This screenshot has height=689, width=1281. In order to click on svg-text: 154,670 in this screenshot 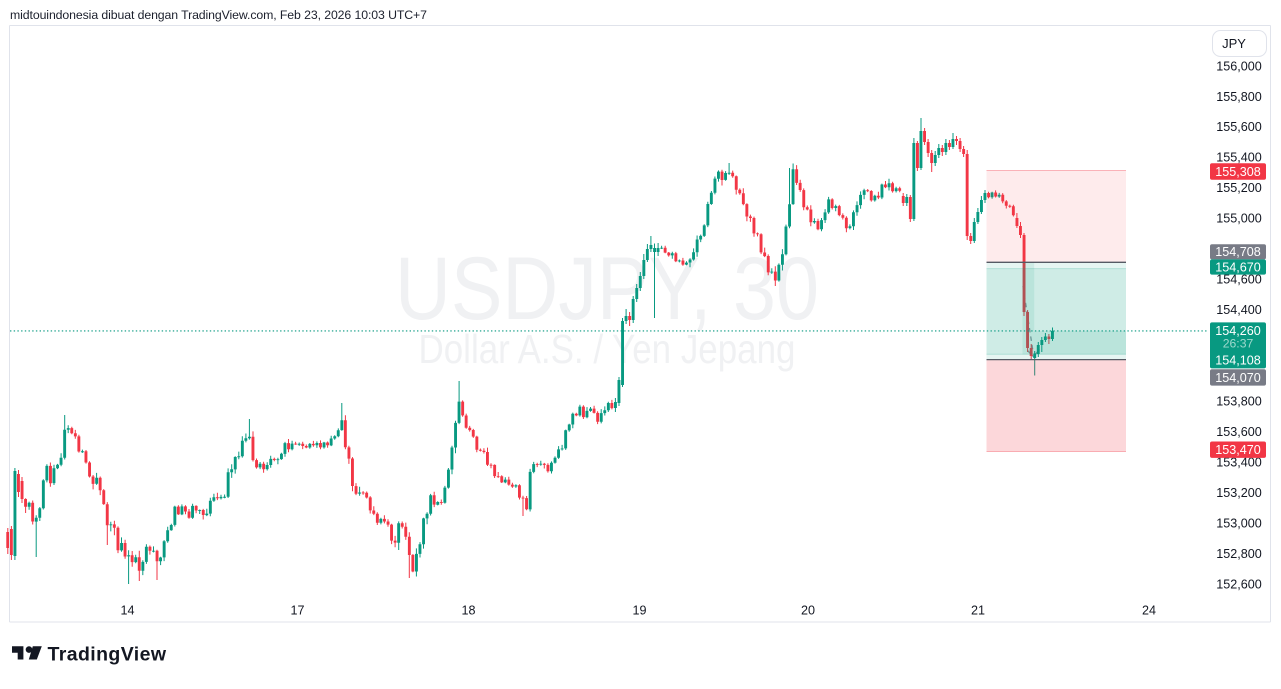, I will do `click(1238, 267)`.